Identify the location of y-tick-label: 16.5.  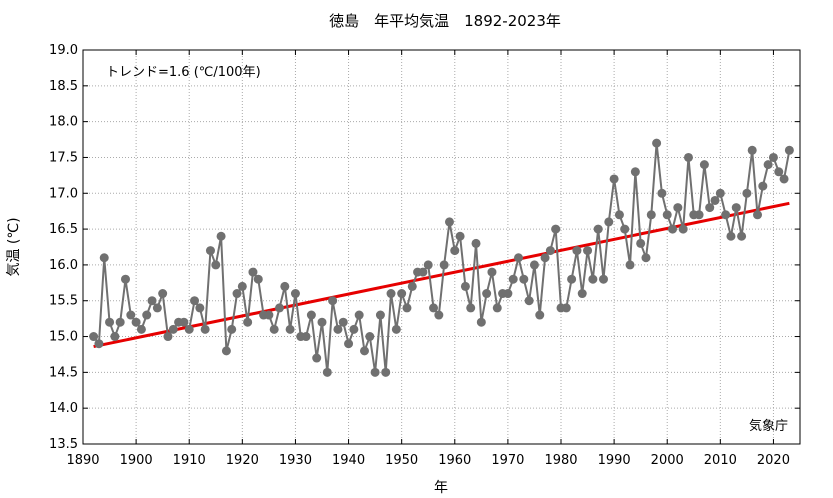
(63, 229).